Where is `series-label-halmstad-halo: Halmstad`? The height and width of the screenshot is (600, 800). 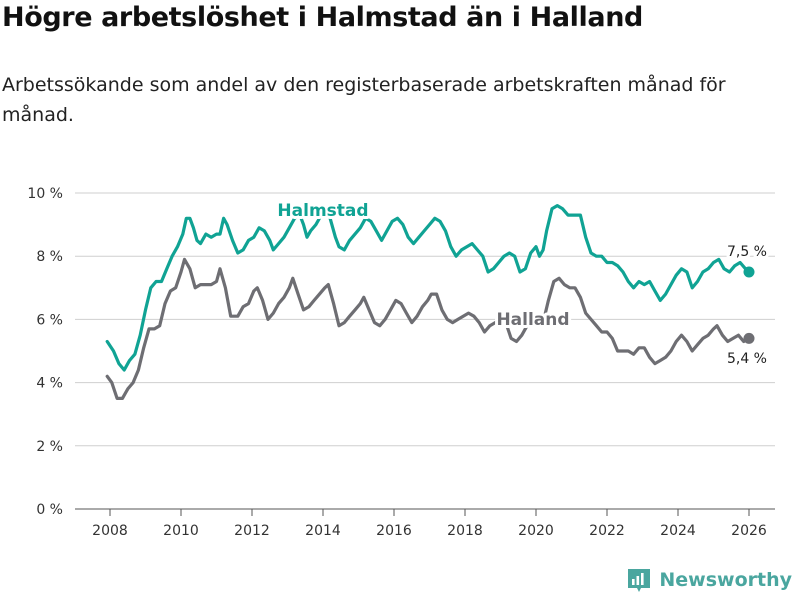
series-label-halmstad-halo: Halmstad is located at coordinates (322, 211).